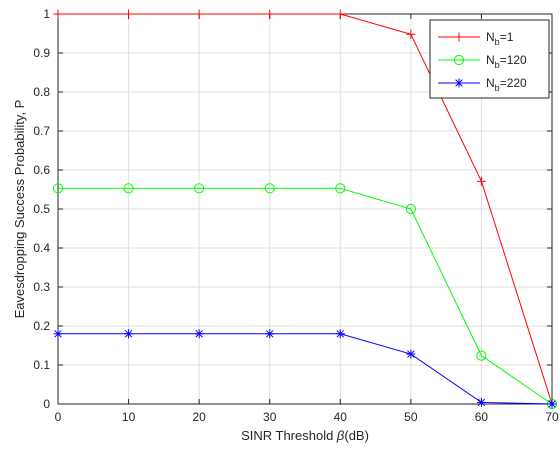  What do you see at coordinates (340, 435) in the screenshot?
I see `x-axis-label-symbol: β` at bounding box center [340, 435].